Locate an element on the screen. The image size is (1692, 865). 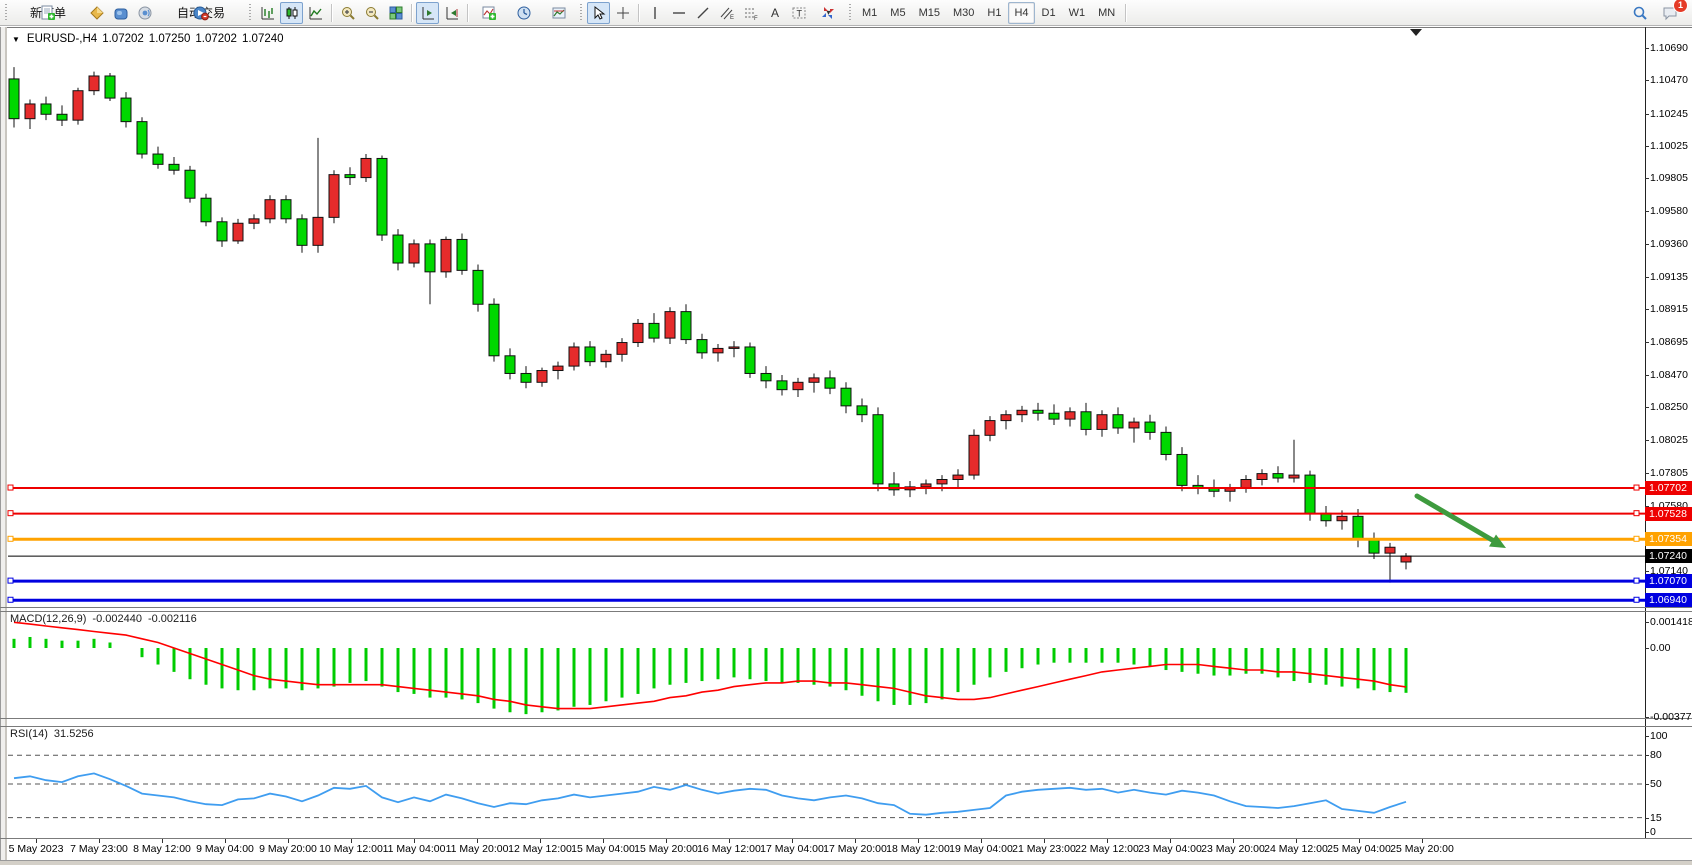
timeframe-m15-button: M15 is located at coordinates (929, 12).